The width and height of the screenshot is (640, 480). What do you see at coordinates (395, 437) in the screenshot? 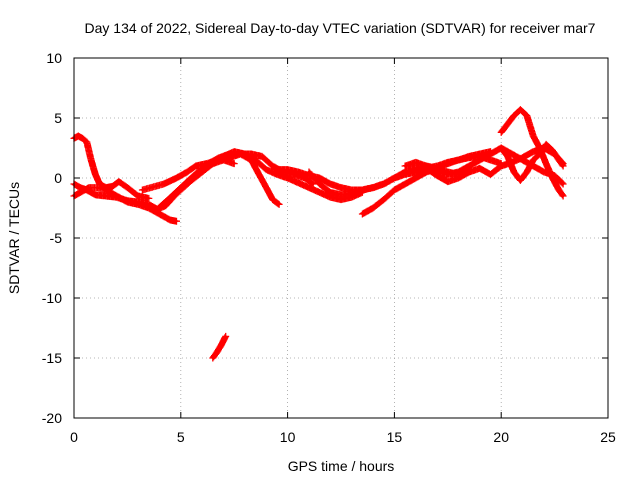
I see `x-tick-label: 15` at bounding box center [395, 437].